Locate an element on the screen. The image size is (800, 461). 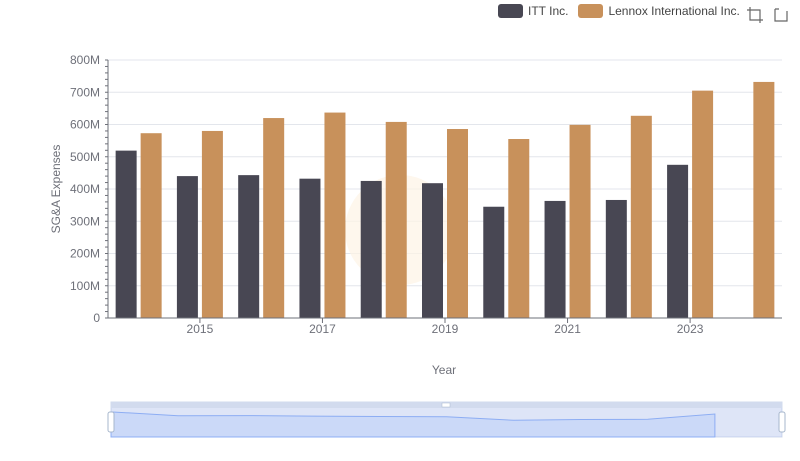
y-tick-label: 800M is located at coordinates (85, 60).